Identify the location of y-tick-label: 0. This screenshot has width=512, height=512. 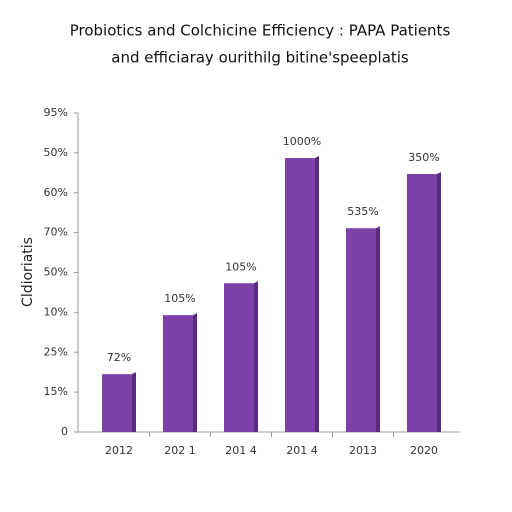
(64, 431).